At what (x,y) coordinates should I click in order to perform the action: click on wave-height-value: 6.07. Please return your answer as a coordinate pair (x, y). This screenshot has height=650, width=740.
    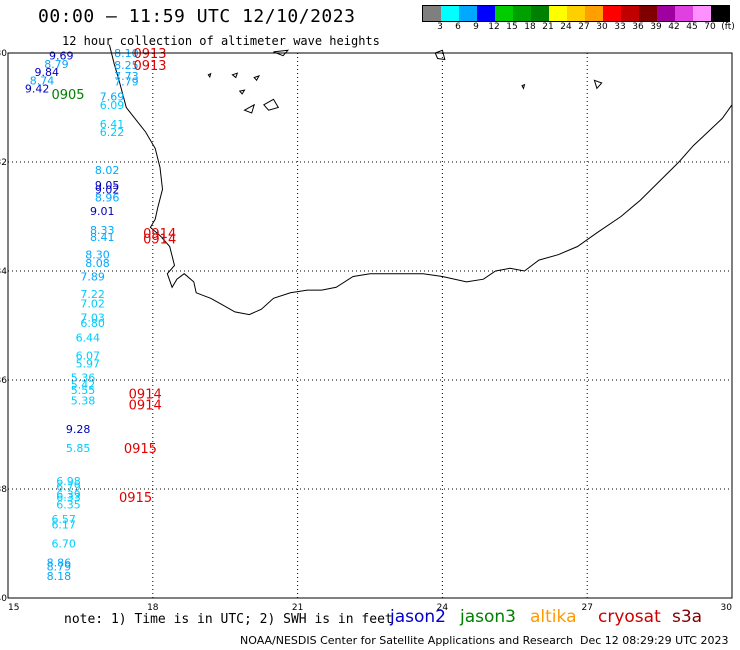
    Looking at the image, I should click on (88, 355).